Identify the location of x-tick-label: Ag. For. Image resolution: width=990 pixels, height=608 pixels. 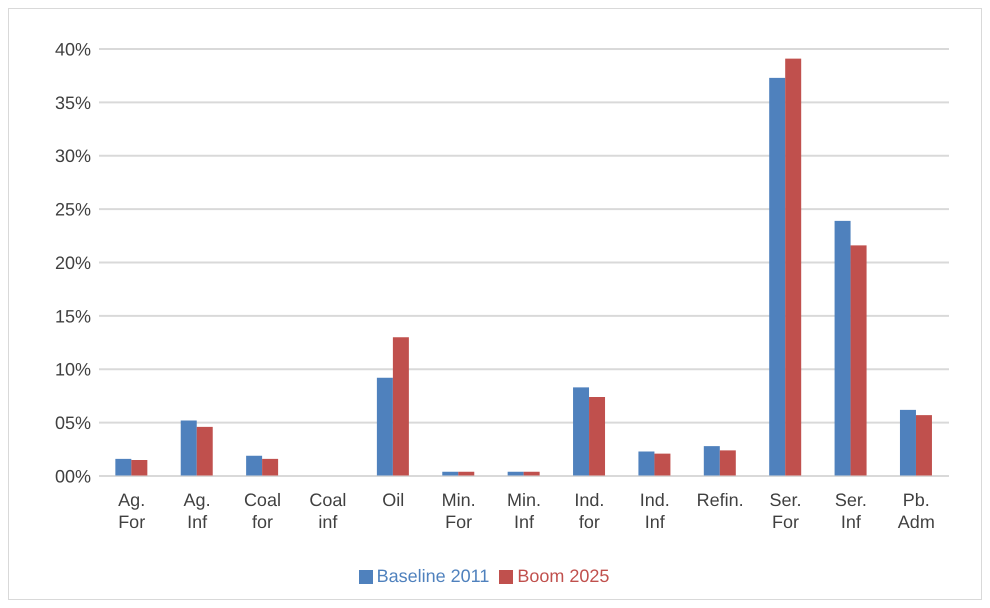
(132, 511).